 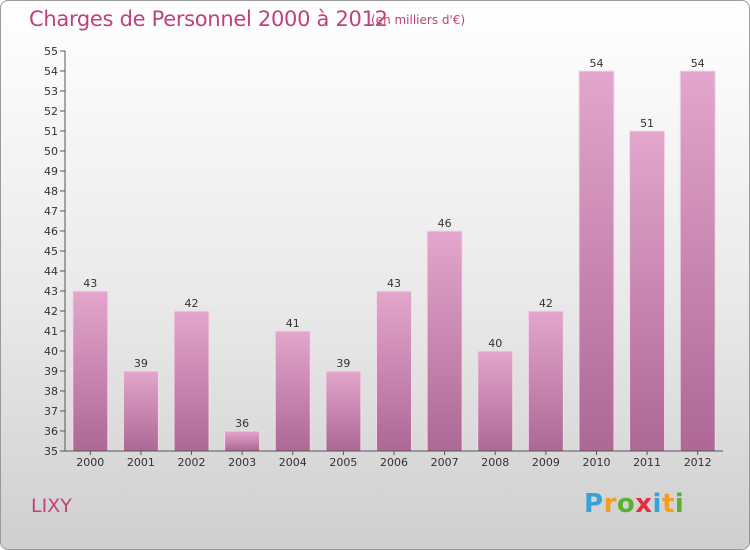 I want to click on y-tick-label: 52, so click(x=51, y=111).